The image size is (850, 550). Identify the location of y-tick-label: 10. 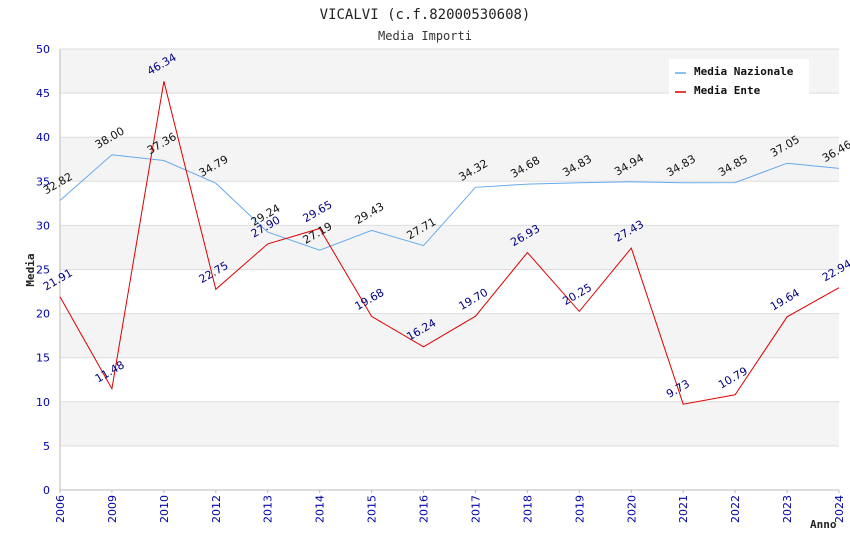
(43, 402).